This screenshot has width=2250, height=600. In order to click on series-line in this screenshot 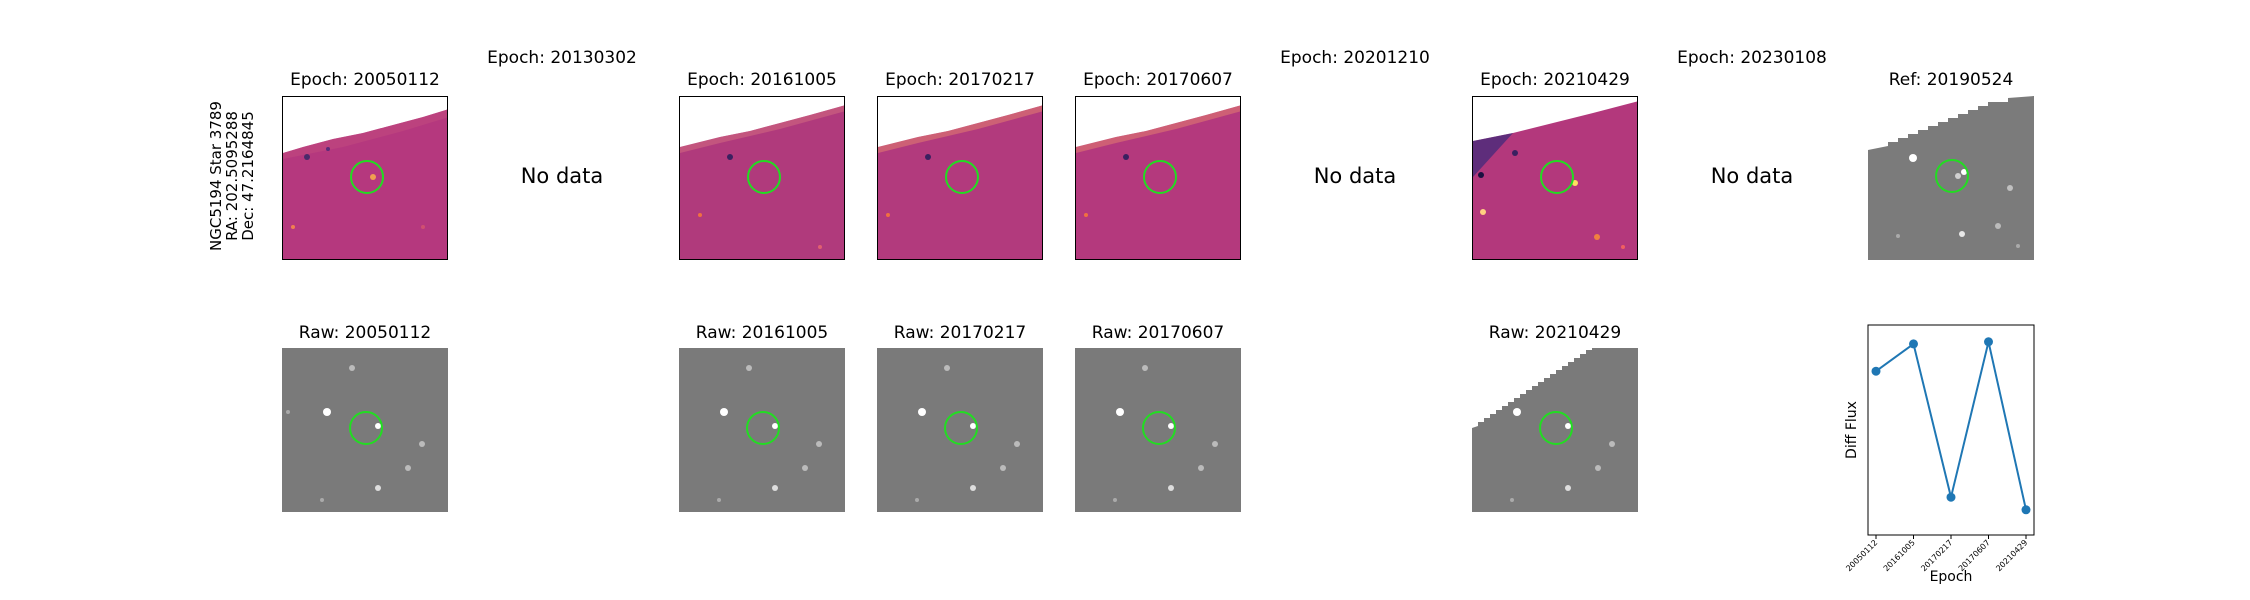, I will do `click(1951, 426)`.